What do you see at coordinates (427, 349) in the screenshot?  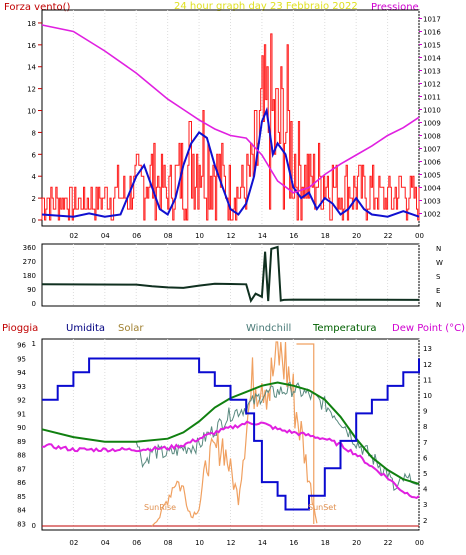 I see `temperature-y-tick-label: 13` at bounding box center [427, 349].